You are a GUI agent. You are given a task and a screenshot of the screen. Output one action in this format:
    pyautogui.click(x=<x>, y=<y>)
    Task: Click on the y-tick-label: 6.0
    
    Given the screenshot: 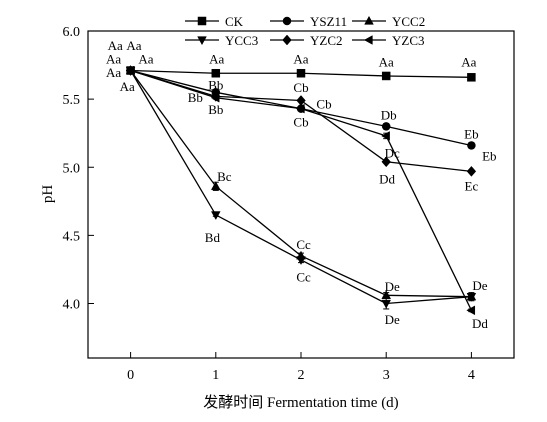 What is the action you would take?
    pyautogui.click(x=72, y=32)
    